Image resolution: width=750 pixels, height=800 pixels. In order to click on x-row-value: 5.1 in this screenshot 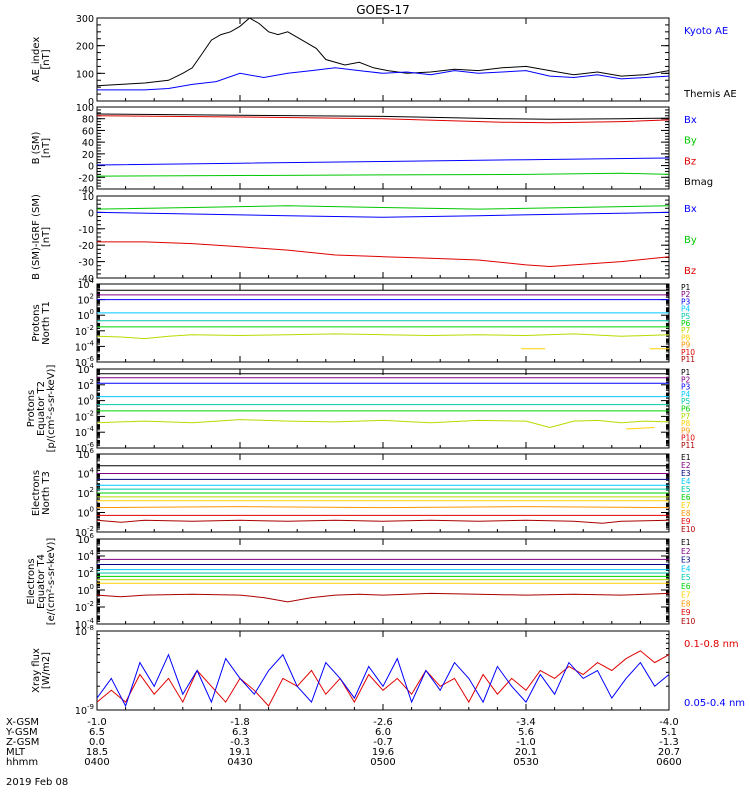, I will do `click(669, 732)`.